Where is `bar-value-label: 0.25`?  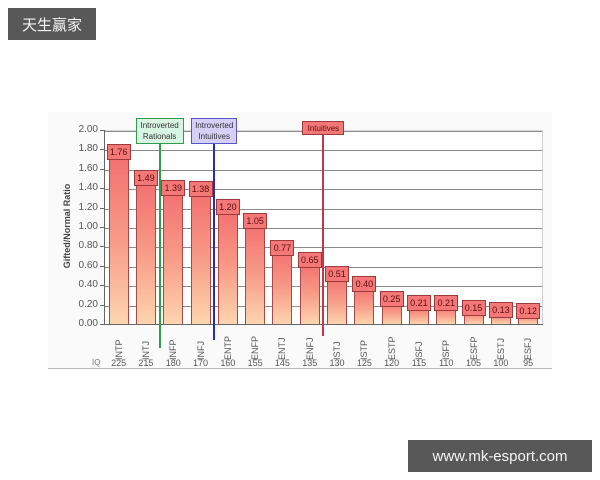
bar-value-label: 0.25 is located at coordinates (391, 298).